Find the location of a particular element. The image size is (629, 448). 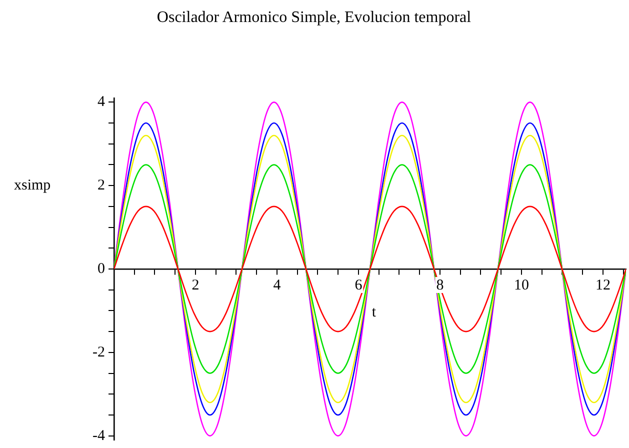

x-tick-label: 10 is located at coordinates (521, 285).